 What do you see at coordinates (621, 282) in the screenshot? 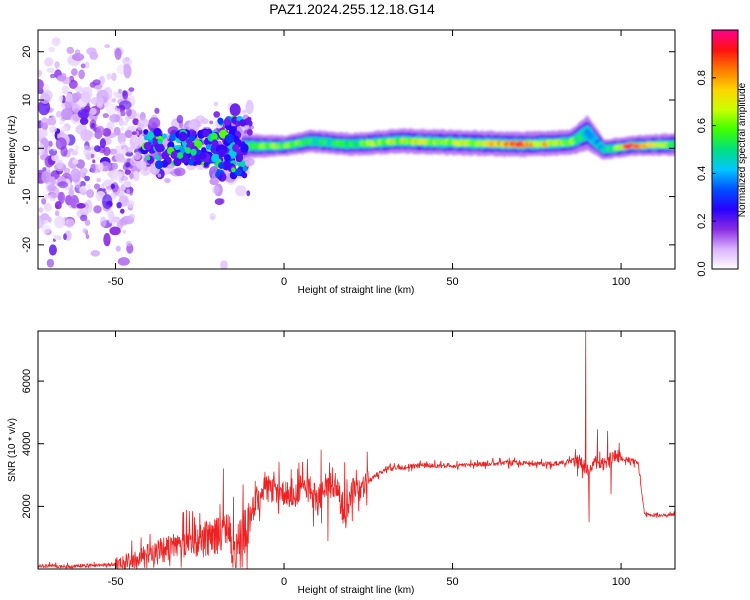
I see `spectrogram-x-tick-label: 100` at bounding box center [621, 282].